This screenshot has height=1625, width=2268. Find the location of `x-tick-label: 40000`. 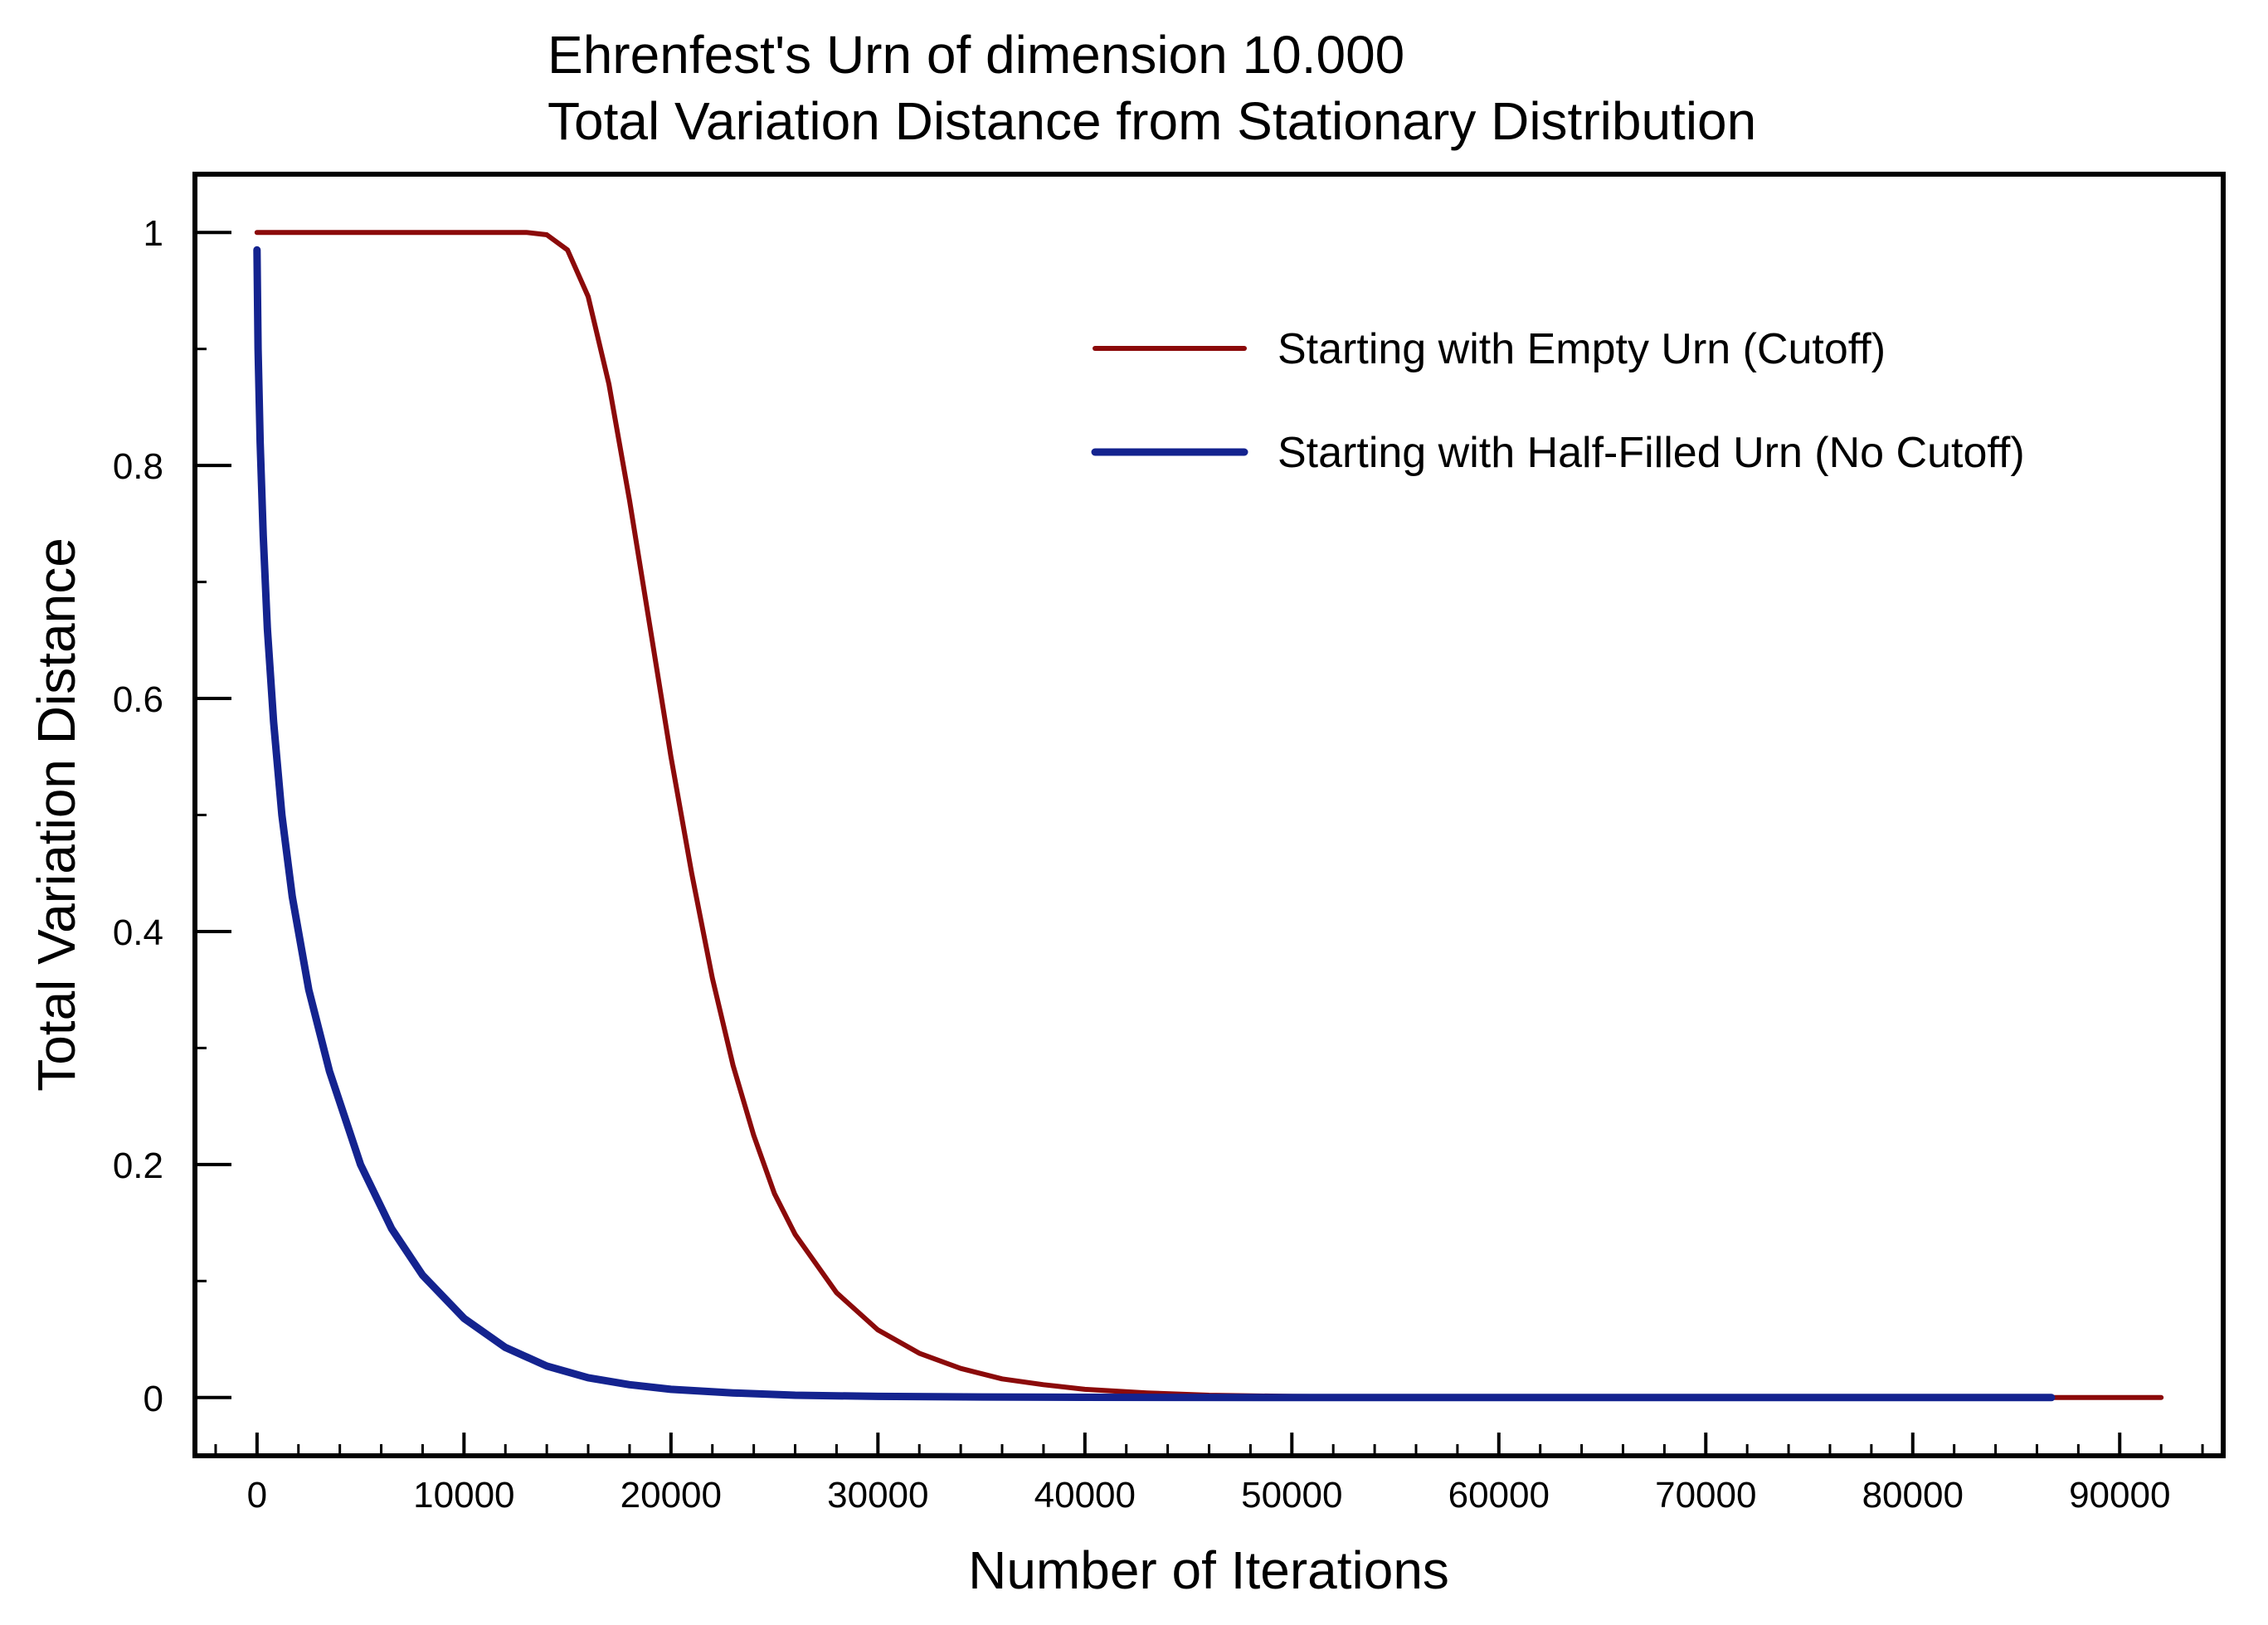

x-tick-label: 40000 is located at coordinates (1085, 1495).